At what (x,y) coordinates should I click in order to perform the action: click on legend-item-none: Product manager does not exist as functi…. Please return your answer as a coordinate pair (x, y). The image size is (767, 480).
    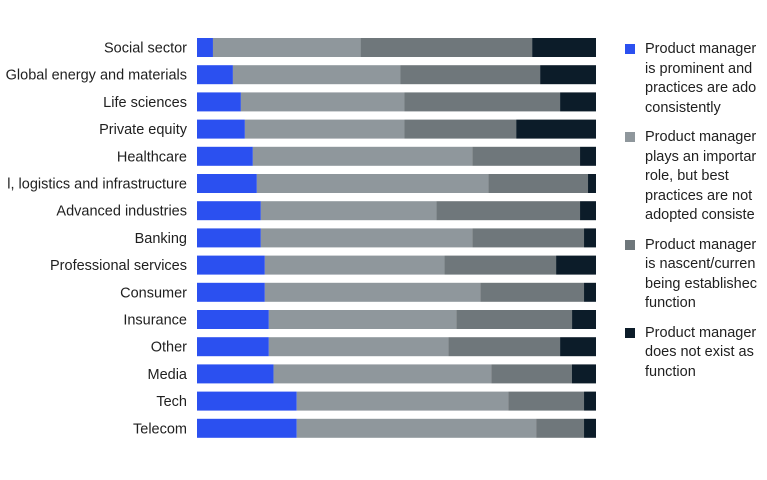
    Looking at the image, I should click on (696, 353).